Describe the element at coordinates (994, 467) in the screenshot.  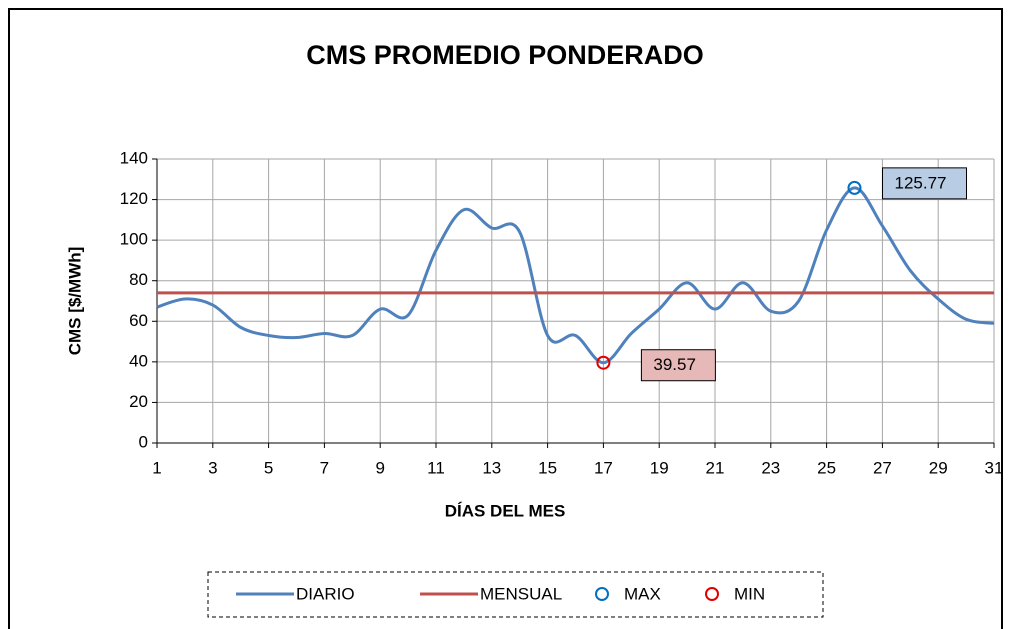
I see `x-tick-label: 31` at that location.